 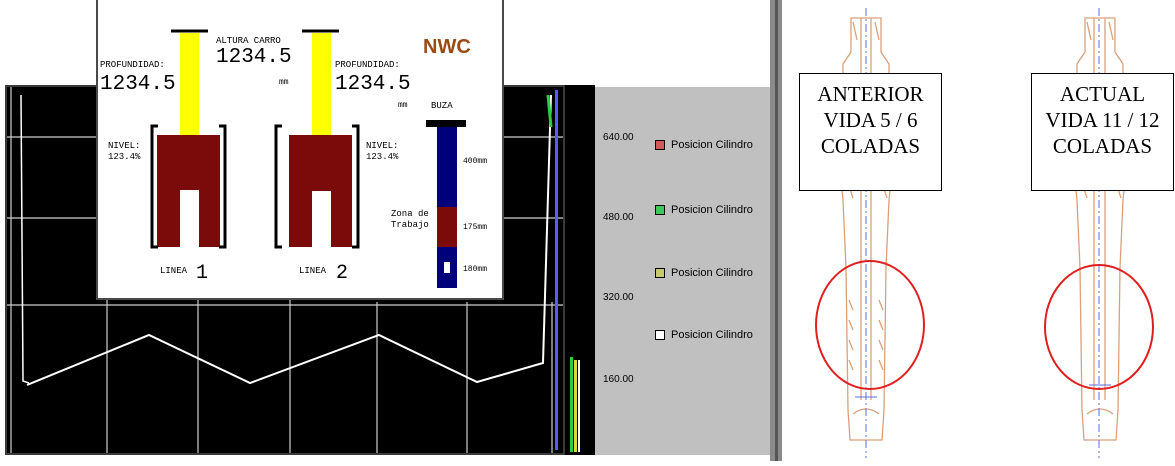 I want to click on label-previous-line3: COLADAS, so click(x=870, y=146).